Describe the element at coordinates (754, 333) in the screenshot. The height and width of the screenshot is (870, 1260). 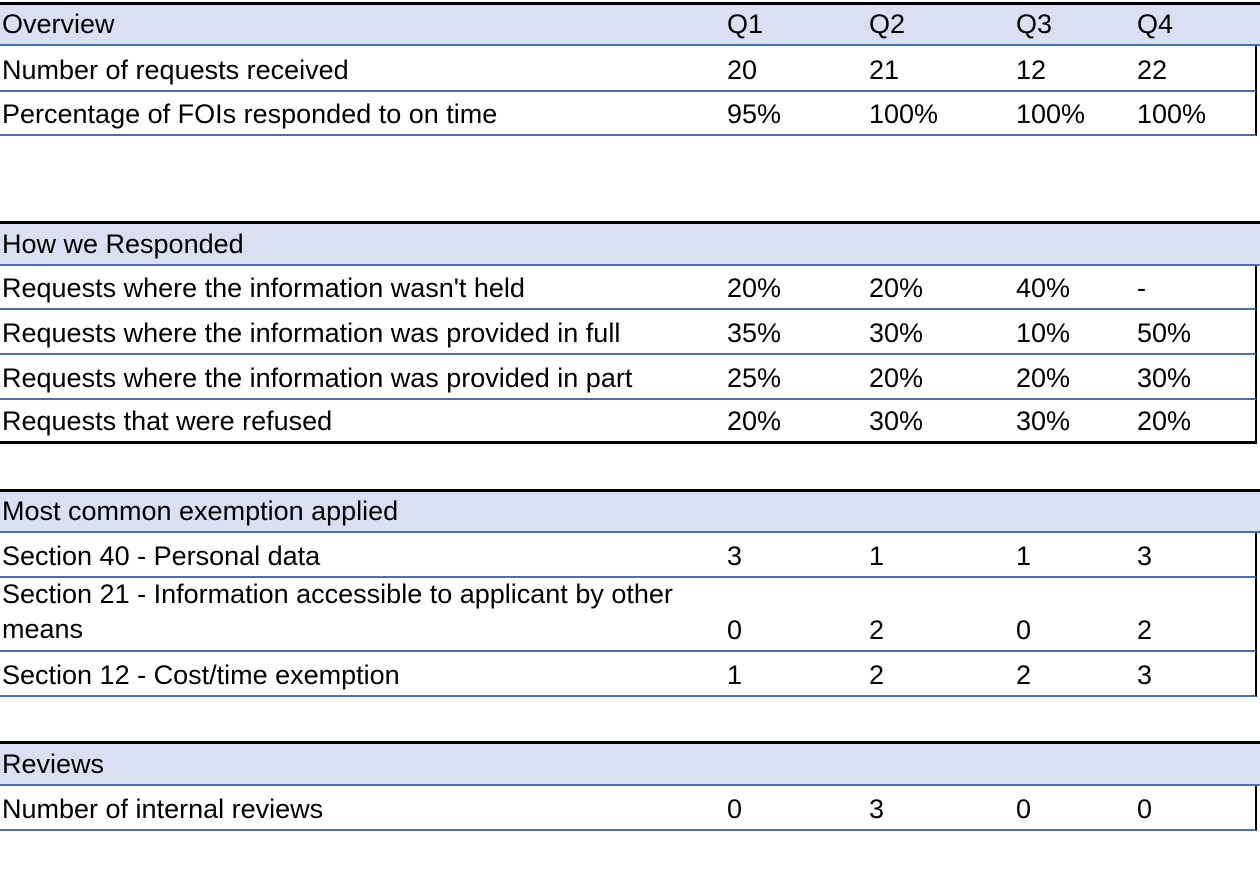
I see `cell-value: 35%` at that location.